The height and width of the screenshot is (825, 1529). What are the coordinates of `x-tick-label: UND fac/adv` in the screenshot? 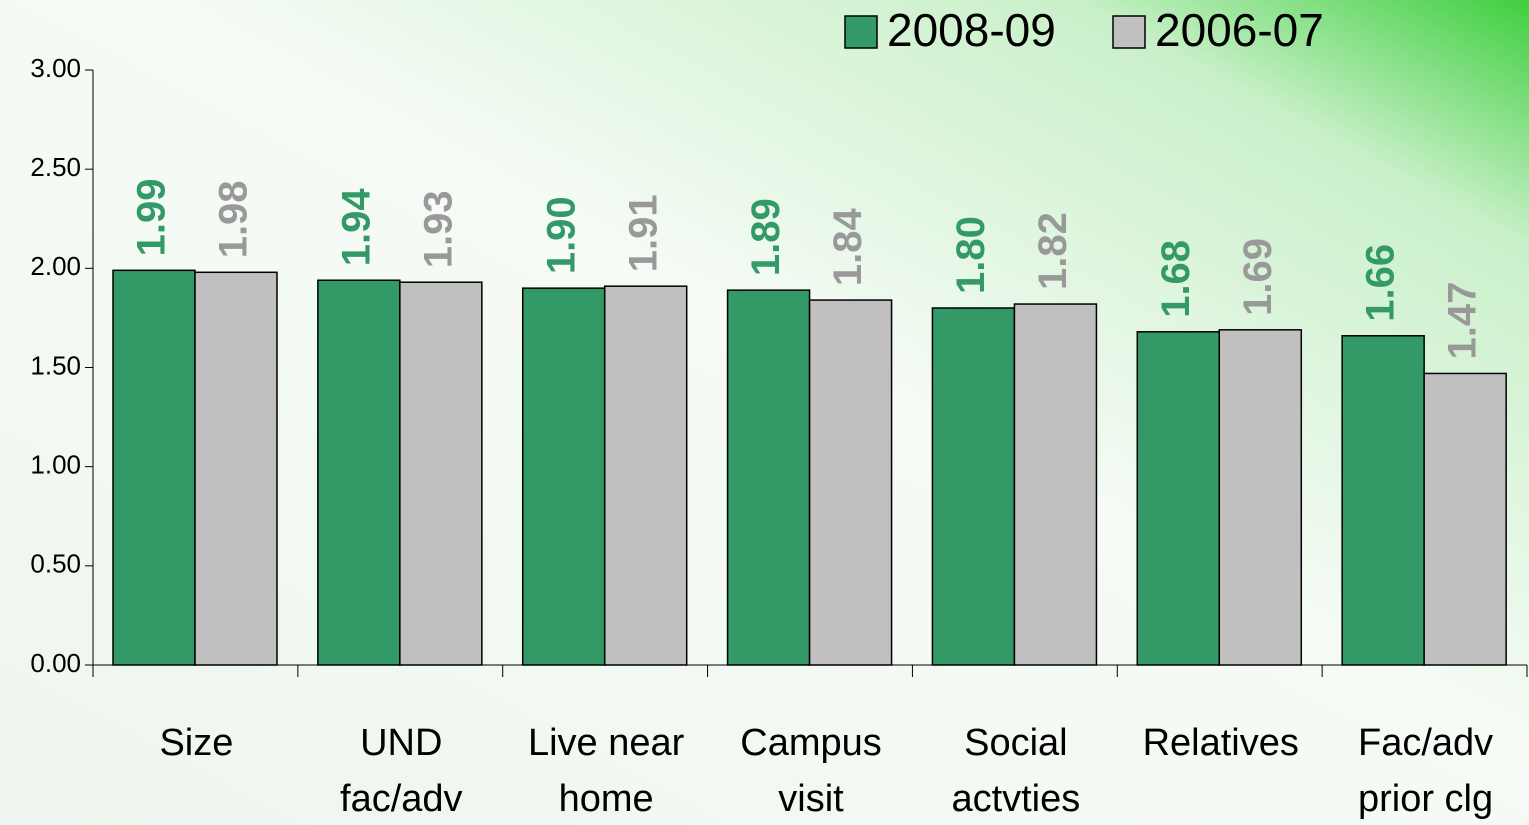 It's located at (401, 771).